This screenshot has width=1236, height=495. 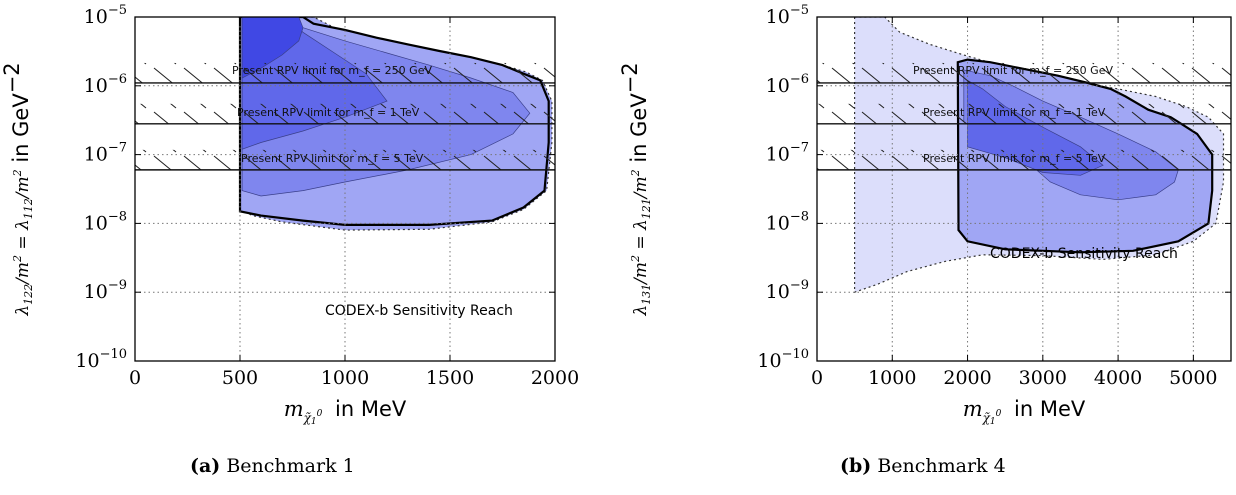 I want to click on x-tick-label: 500, so click(x=240, y=378).